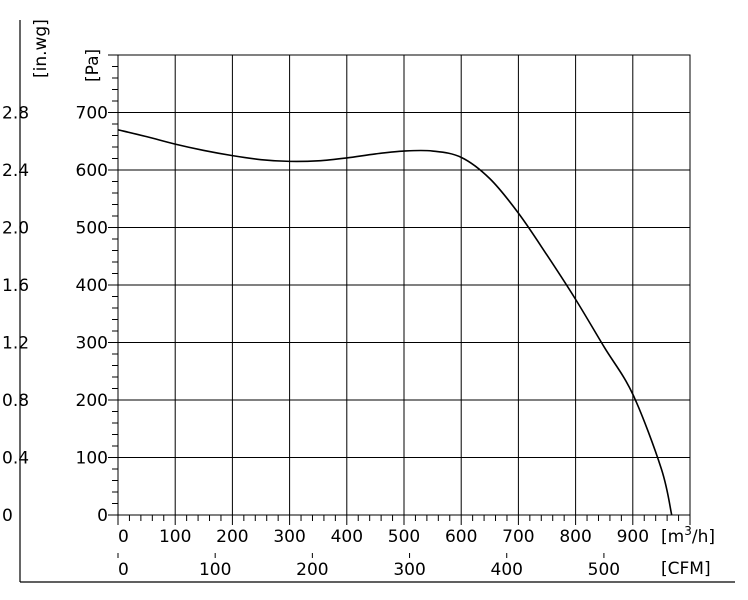 The image size is (748, 600). I want to click on x-axis-tick-label-cfm: 200, so click(312, 570).